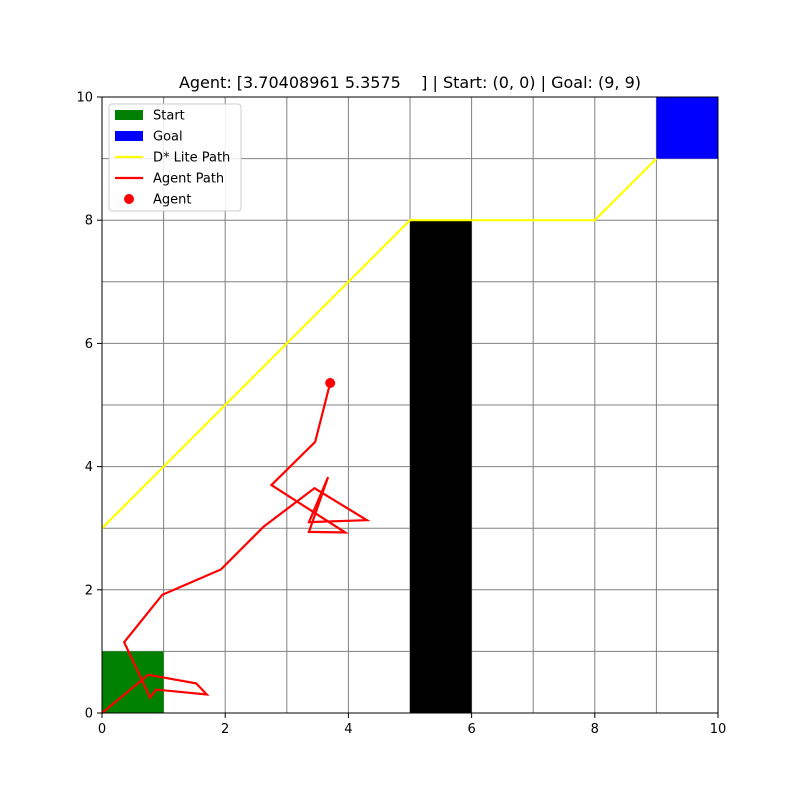  Describe the element at coordinates (168, 137) in the screenshot. I see `legend-label: Goal` at that location.